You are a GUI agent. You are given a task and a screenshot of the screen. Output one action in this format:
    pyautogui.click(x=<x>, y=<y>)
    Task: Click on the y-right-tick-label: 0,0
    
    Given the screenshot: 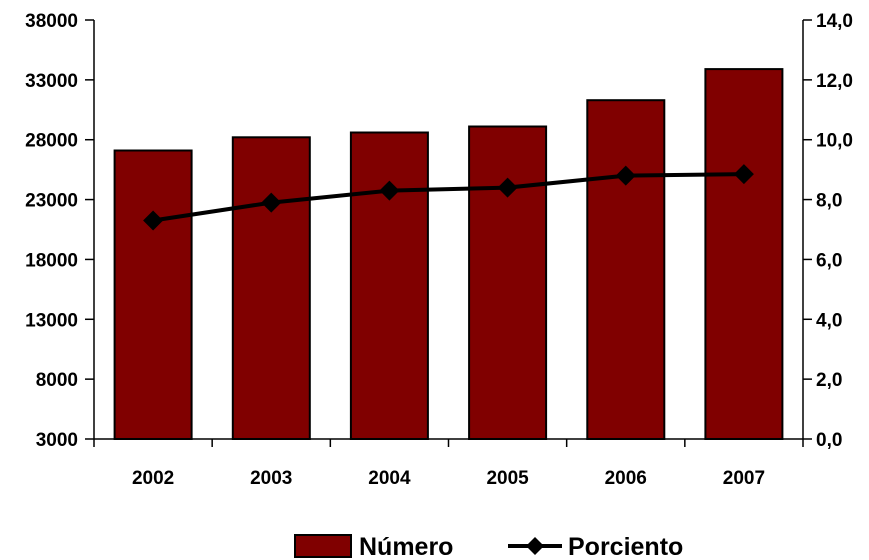 What is the action you would take?
    pyautogui.click(x=829, y=440)
    